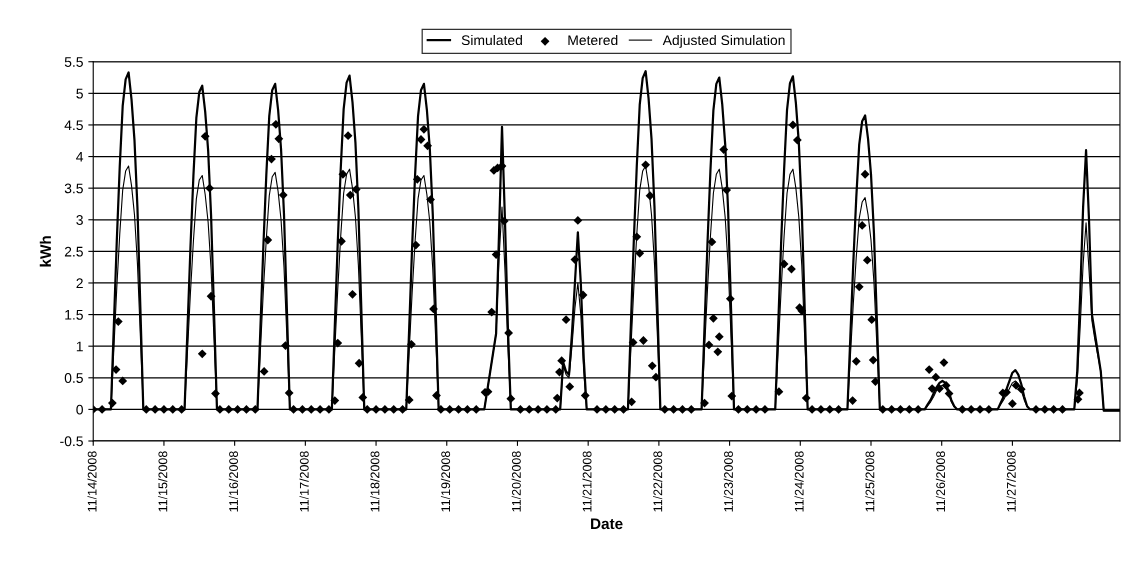  What do you see at coordinates (92, 481) in the screenshot?
I see `x-tick-label: 11/14/2008` at bounding box center [92, 481].